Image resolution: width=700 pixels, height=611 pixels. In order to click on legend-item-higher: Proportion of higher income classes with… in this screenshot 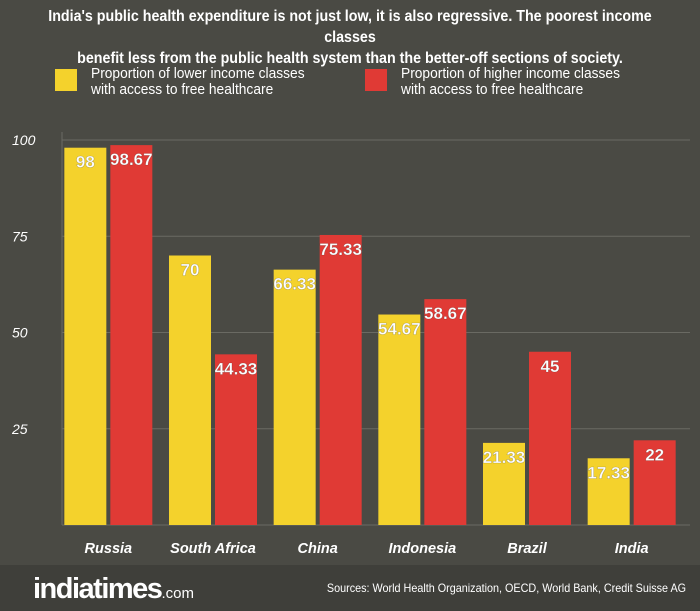, I will do `click(498, 82)`.